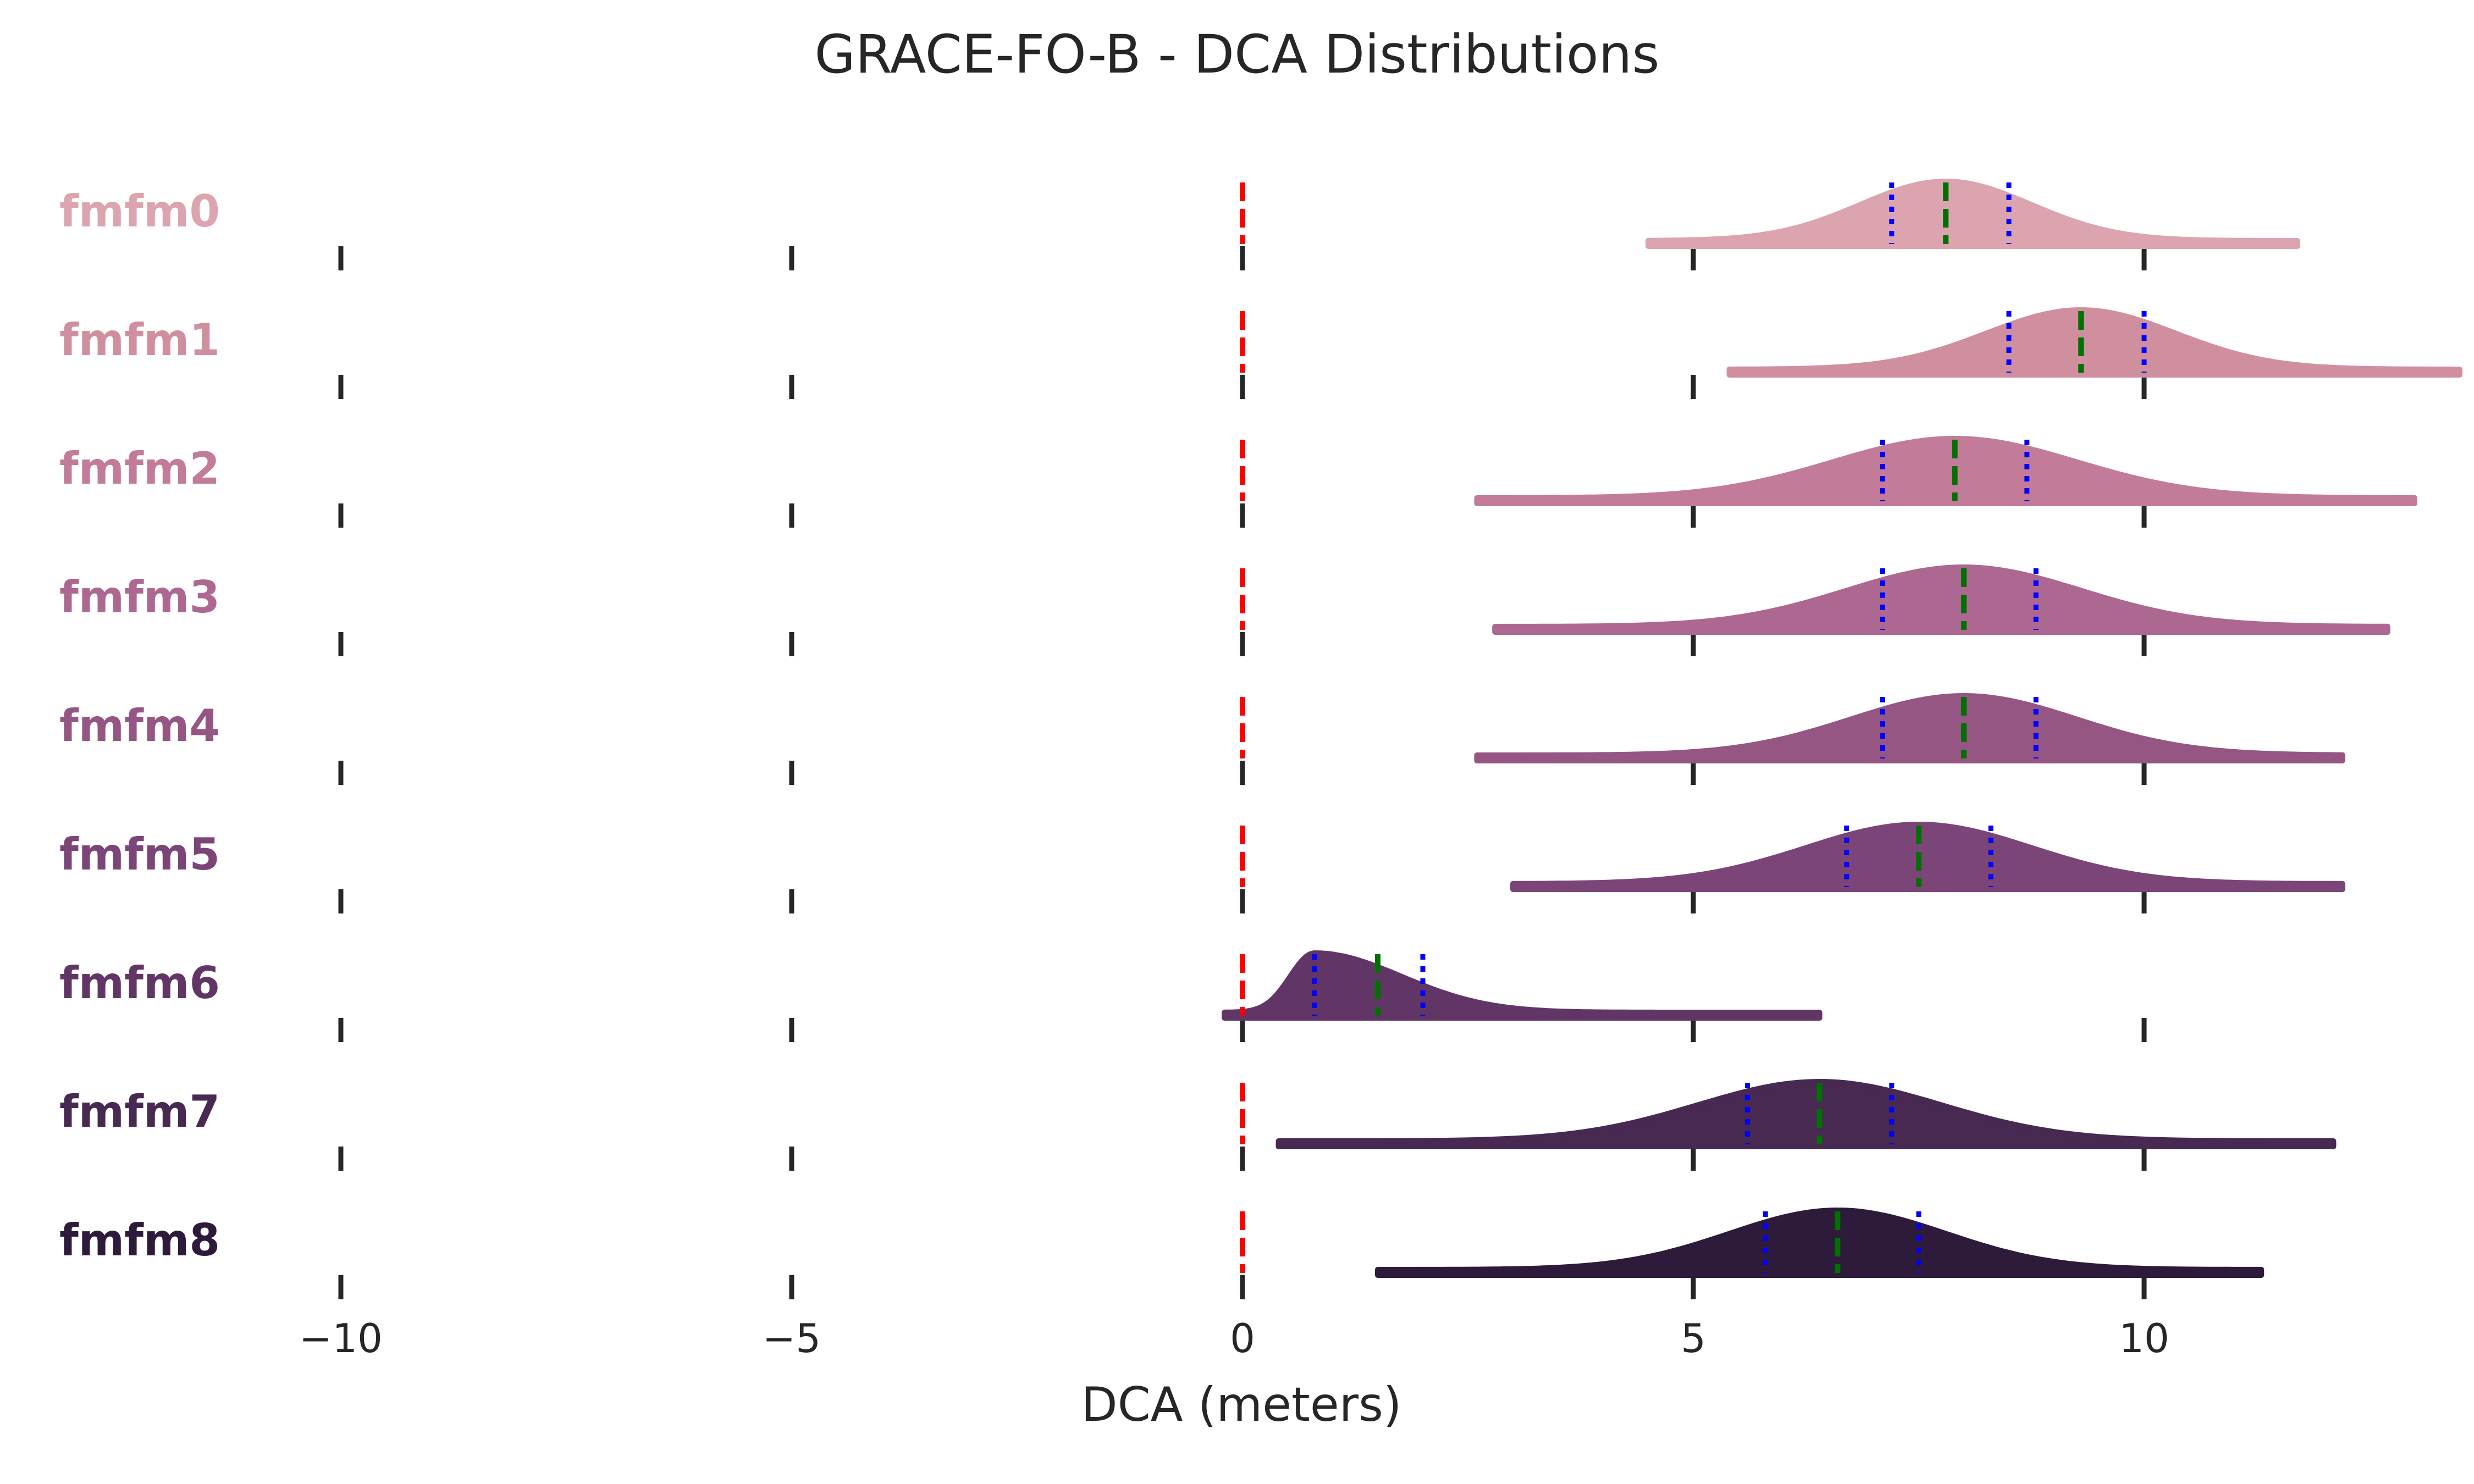 This screenshot has height=1484, width=2474. What do you see at coordinates (792, 1338) in the screenshot?
I see `x-tick-label: −5` at bounding box center [792, 1338].